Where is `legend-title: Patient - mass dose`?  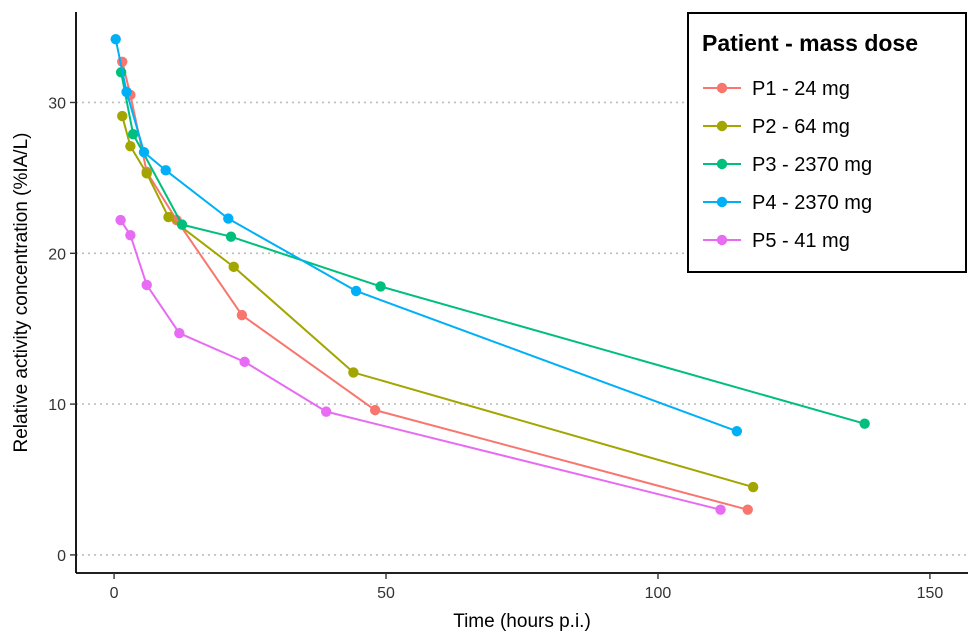 legend-title: Patient - mass dose is located at coordinates (810, 43).